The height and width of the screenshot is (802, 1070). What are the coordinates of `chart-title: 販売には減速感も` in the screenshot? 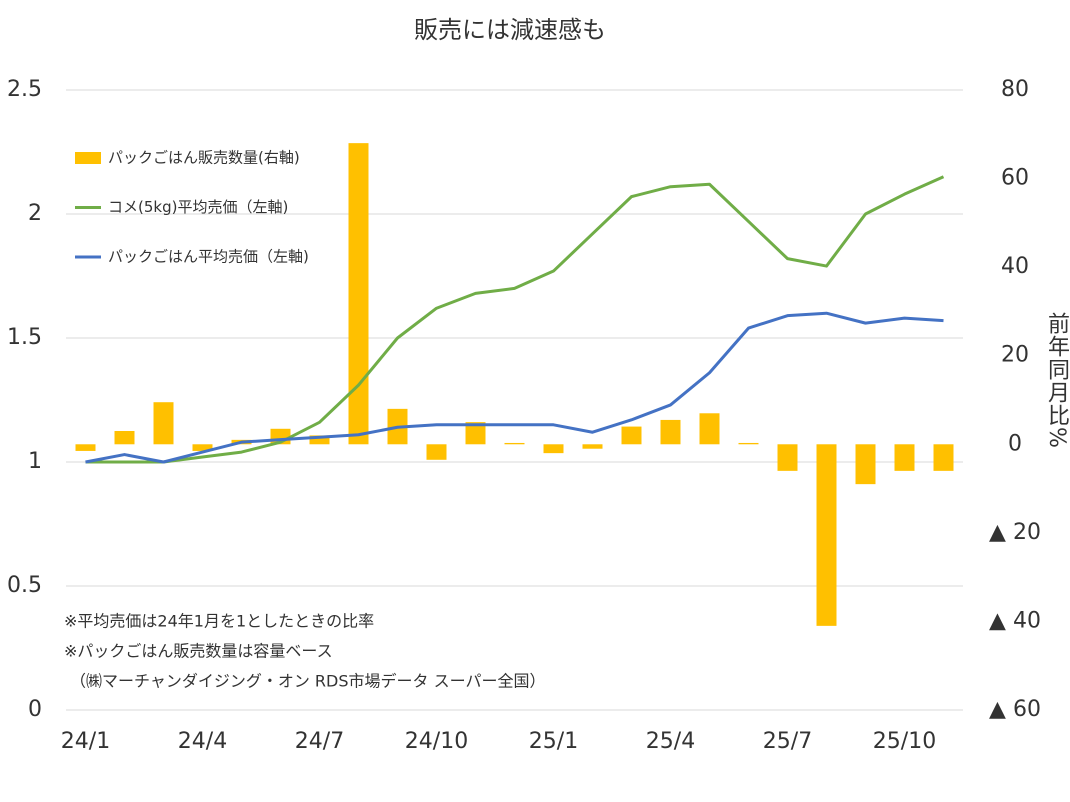 It's located at (510, 30).